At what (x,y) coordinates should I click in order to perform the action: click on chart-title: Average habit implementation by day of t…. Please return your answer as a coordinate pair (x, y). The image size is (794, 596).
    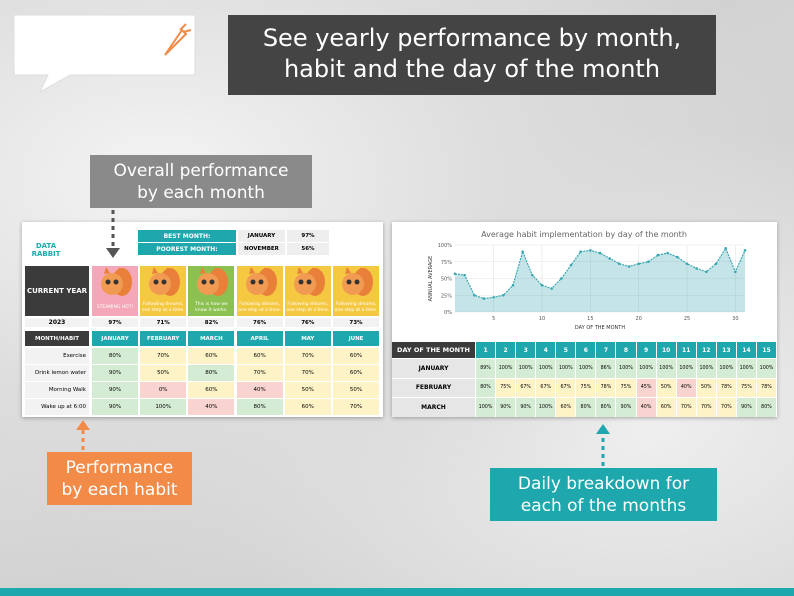
    Looking at the image, I should click on (584, 234).